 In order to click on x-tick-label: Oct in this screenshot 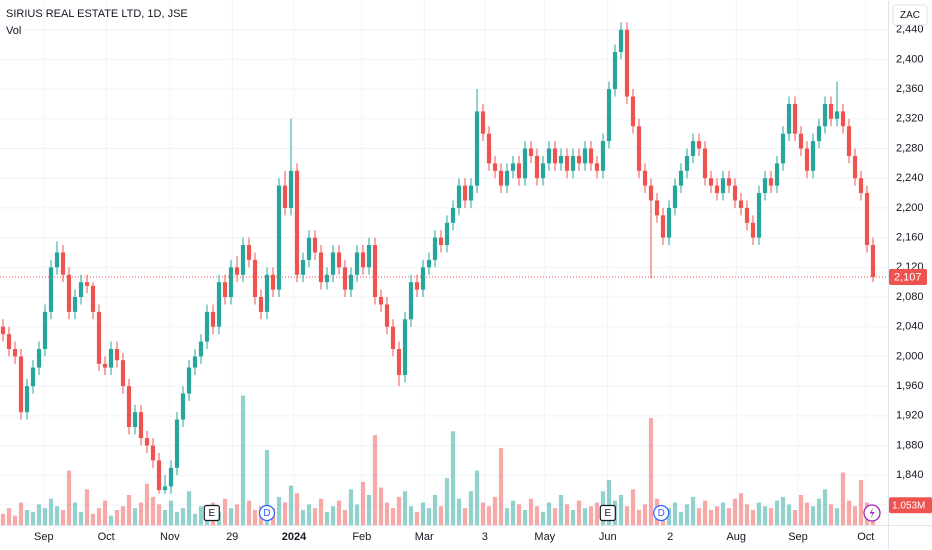, I will do `click(865, 537)`.